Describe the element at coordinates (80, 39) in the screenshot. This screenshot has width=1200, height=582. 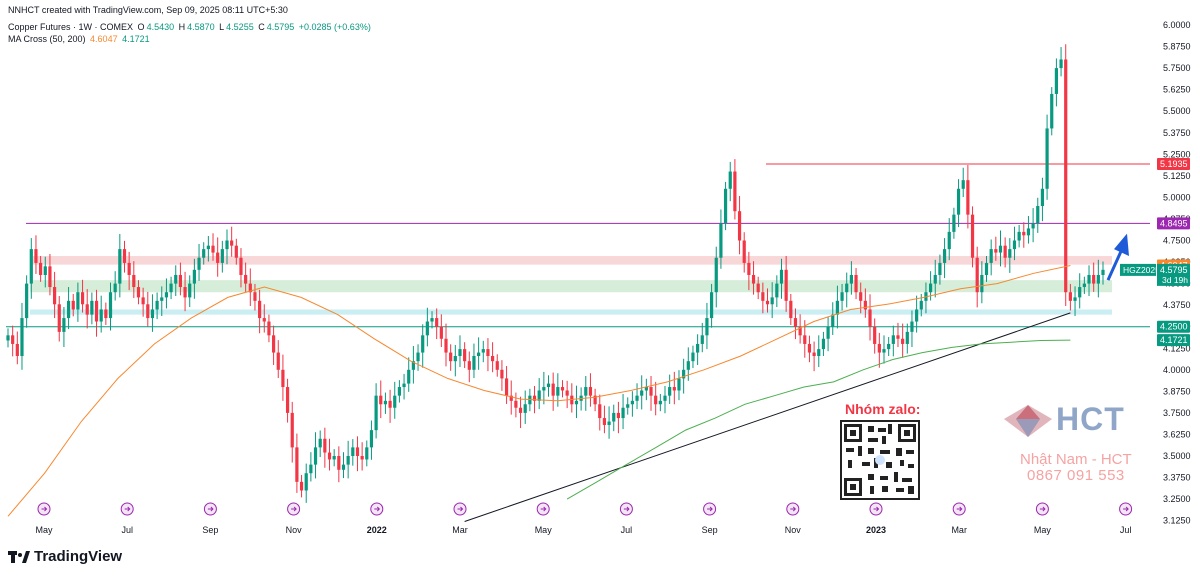
I see `ma-legend: MA Cross (50, 200) 4.6047 4.1721` at that location.